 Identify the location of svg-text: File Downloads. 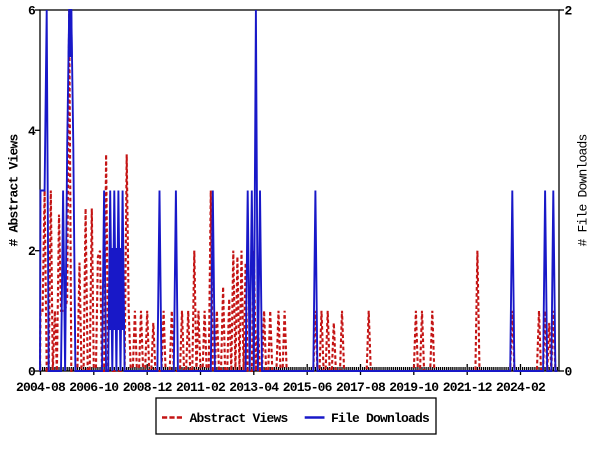
(380, 418).